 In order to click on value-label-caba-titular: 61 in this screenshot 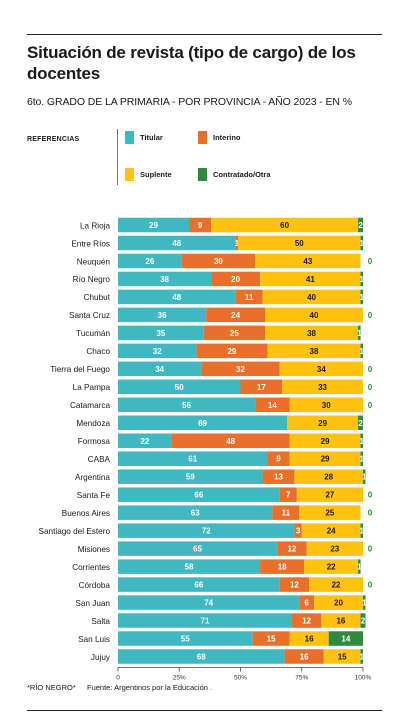, I will do `click(192, 459)`.